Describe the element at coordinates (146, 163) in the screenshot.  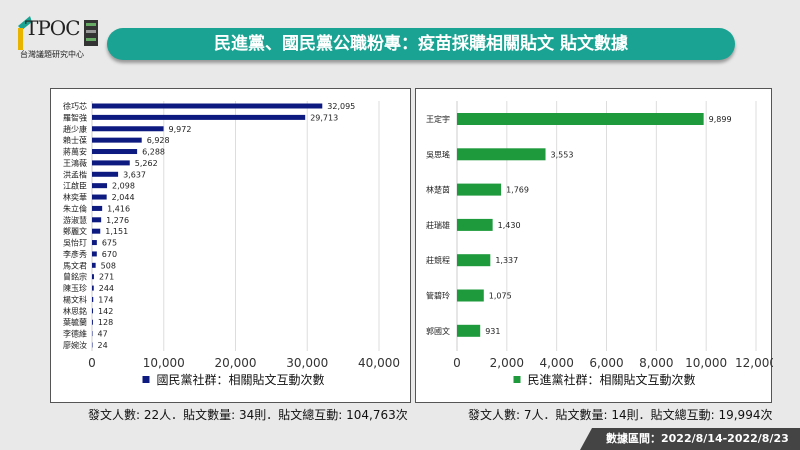
I see `value-label: 5,262` at that location.